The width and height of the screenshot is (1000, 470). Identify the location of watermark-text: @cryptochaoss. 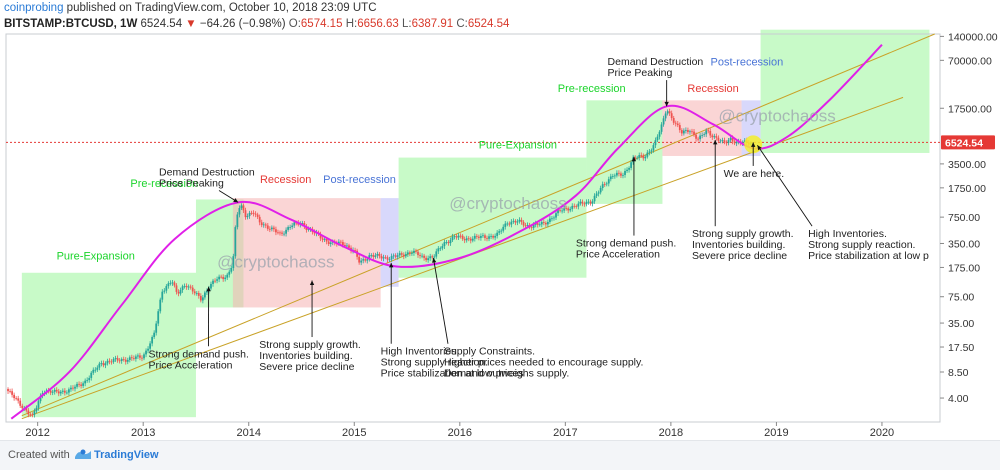
(776, 115).